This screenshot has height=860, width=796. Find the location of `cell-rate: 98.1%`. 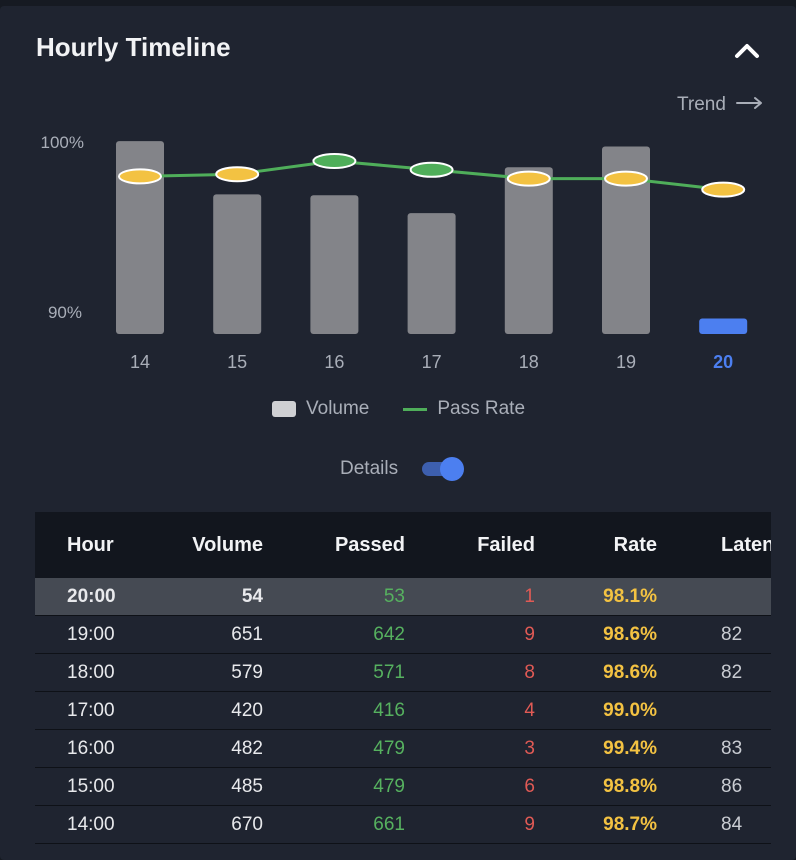

cell-rate: 98.1% is located at coordinates (630, 596).